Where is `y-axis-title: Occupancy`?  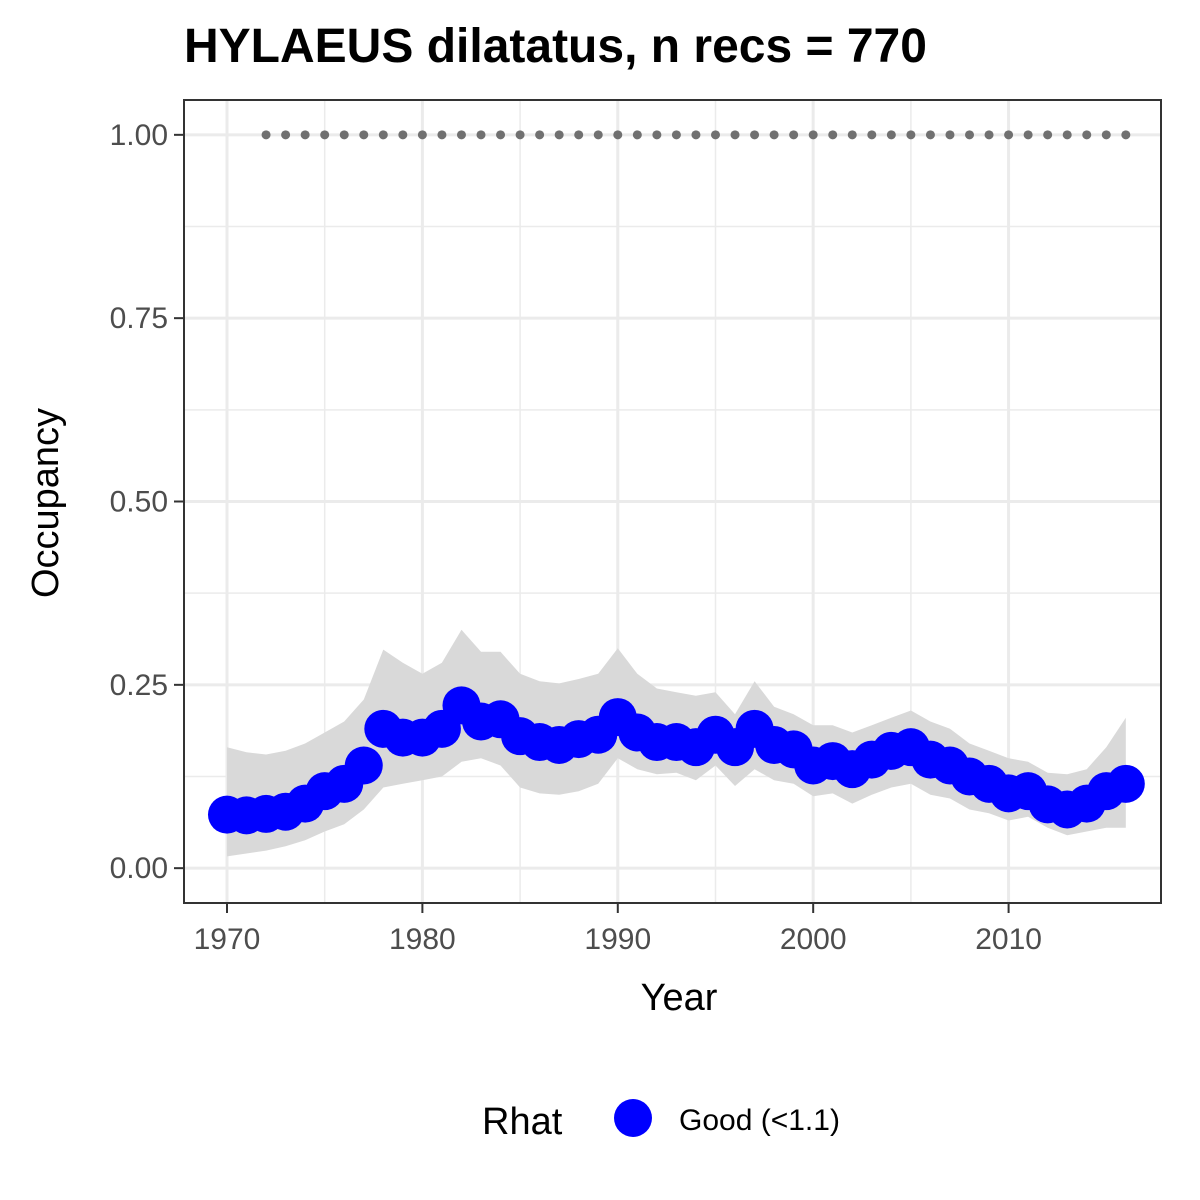 y-axis-title: Occupancy is located at coordinates (46, 503).